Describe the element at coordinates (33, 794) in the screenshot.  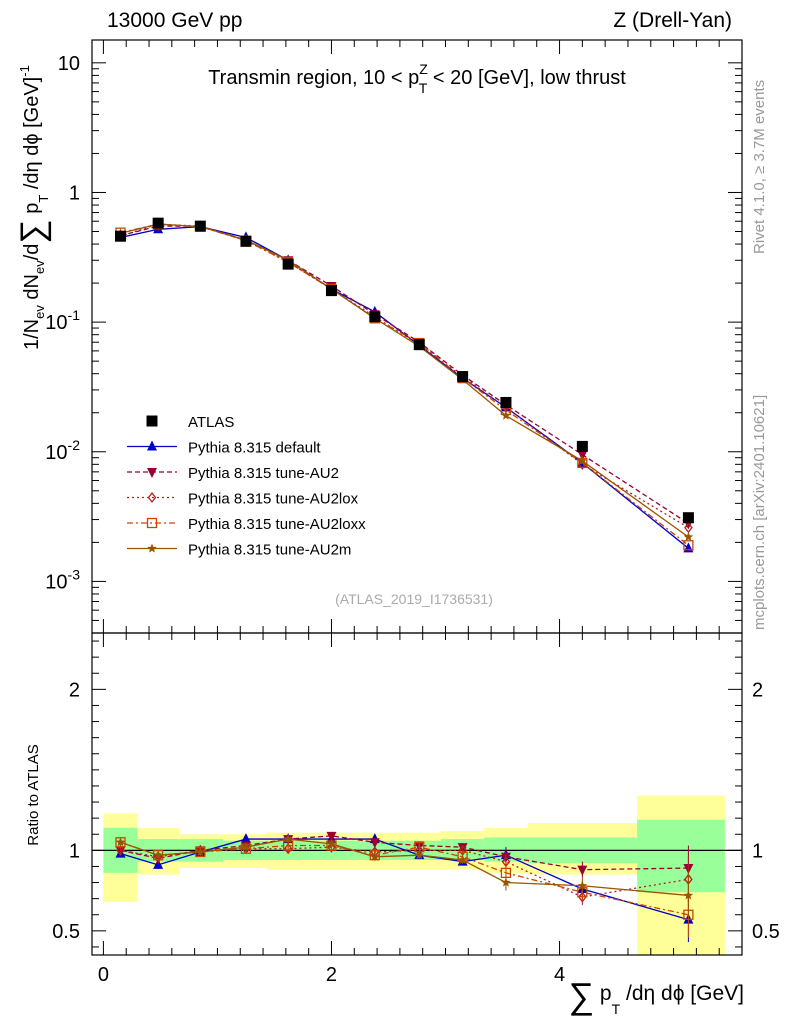
I see `ratio-y-label: Ratio to ATLAS` at that location.